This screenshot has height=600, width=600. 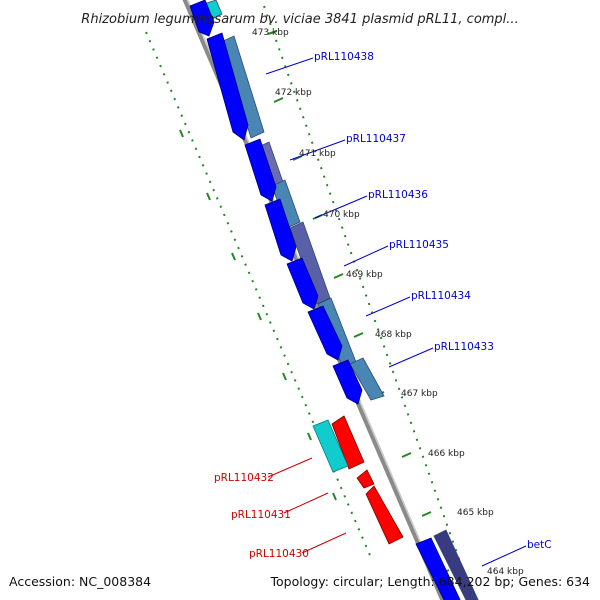 I want to click on gene-arrow-pRL110431, so click(x=365, y=479).